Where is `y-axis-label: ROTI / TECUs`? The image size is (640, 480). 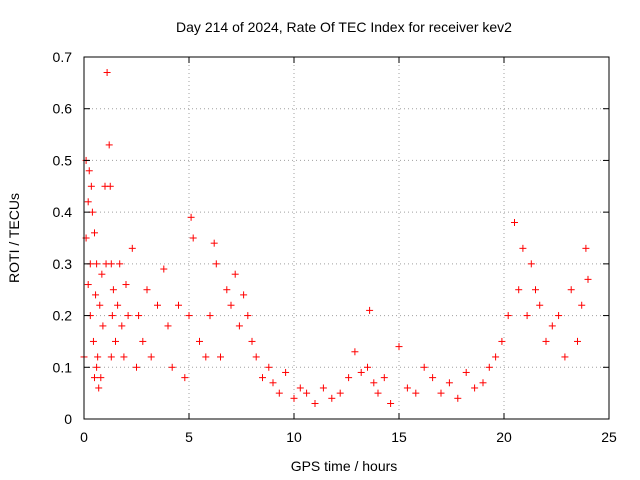
y-axis-label: ROTI / TECUs is located at coordinates (14, 238).